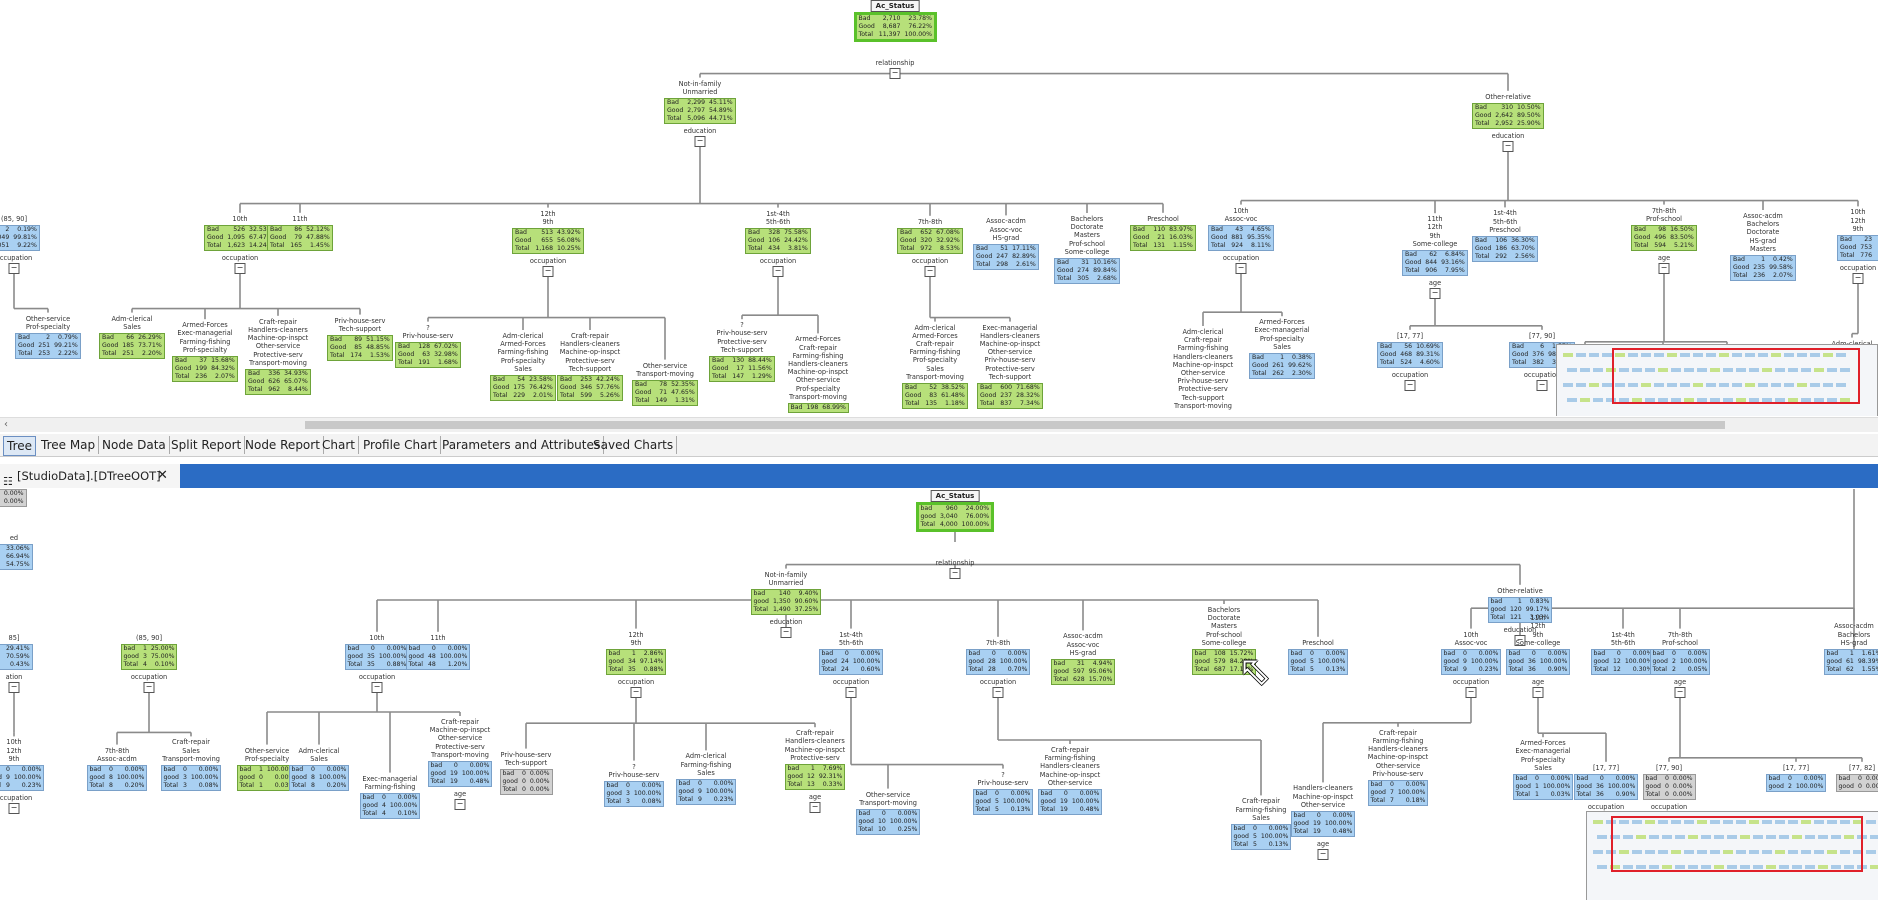  I want to click on tree-node: Bad 1 0.38% Good 261 99.62% Total 262 2.30%, so click(1282, 366).